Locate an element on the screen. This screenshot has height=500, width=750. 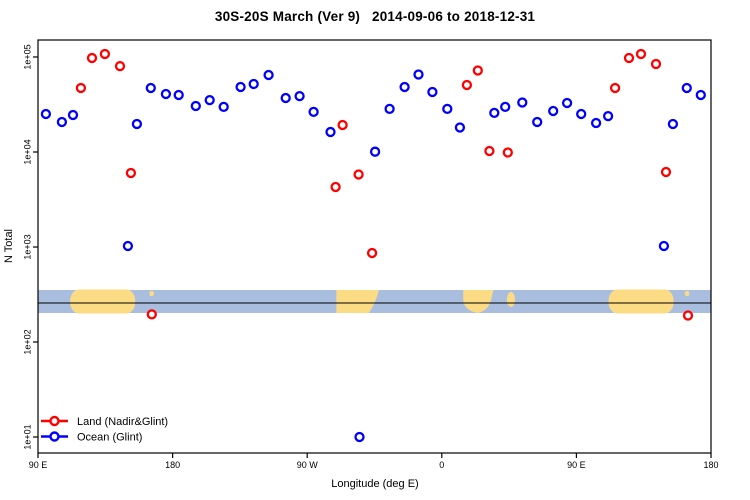
y-axis-title: N Total is located at coordinates (9, 246).